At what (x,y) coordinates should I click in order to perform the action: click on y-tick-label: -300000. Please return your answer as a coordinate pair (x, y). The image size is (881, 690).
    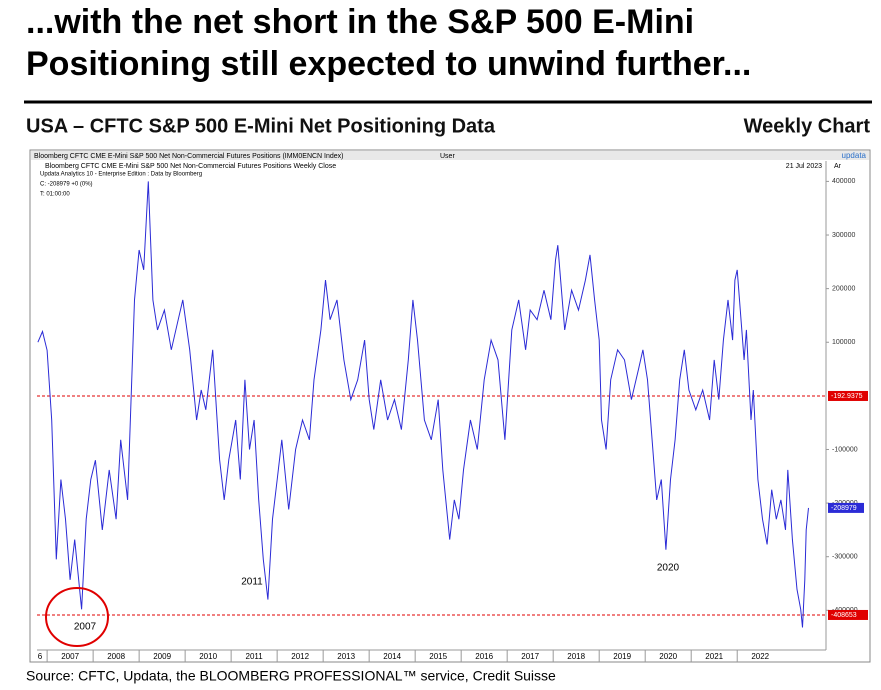
    Looking at the image, I should click on (845, 557).